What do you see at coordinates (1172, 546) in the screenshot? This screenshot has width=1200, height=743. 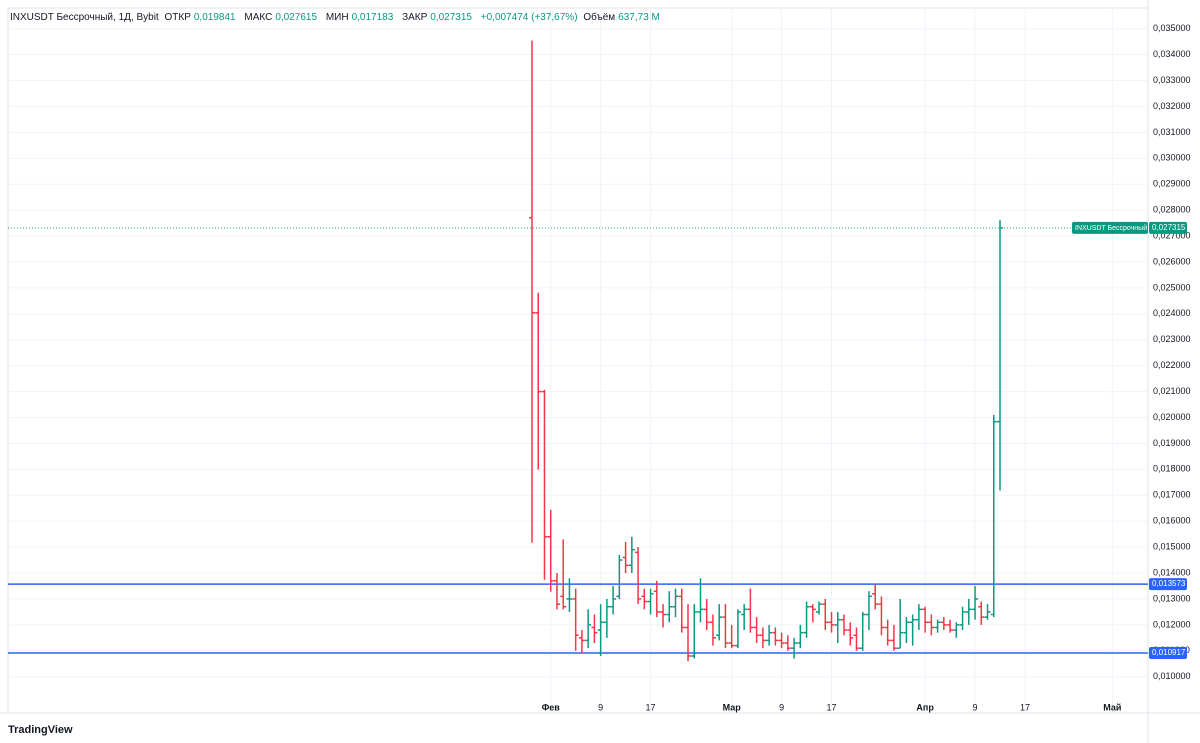 I see `y-tick-label: 0,015000` at bounding box center [1172, 546].